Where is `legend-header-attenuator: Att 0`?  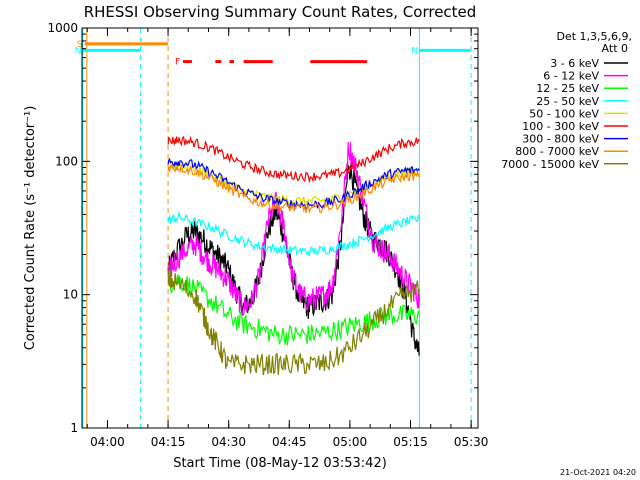 legend-header-attenuator: Att 0 is located at coordinates (615, 48).